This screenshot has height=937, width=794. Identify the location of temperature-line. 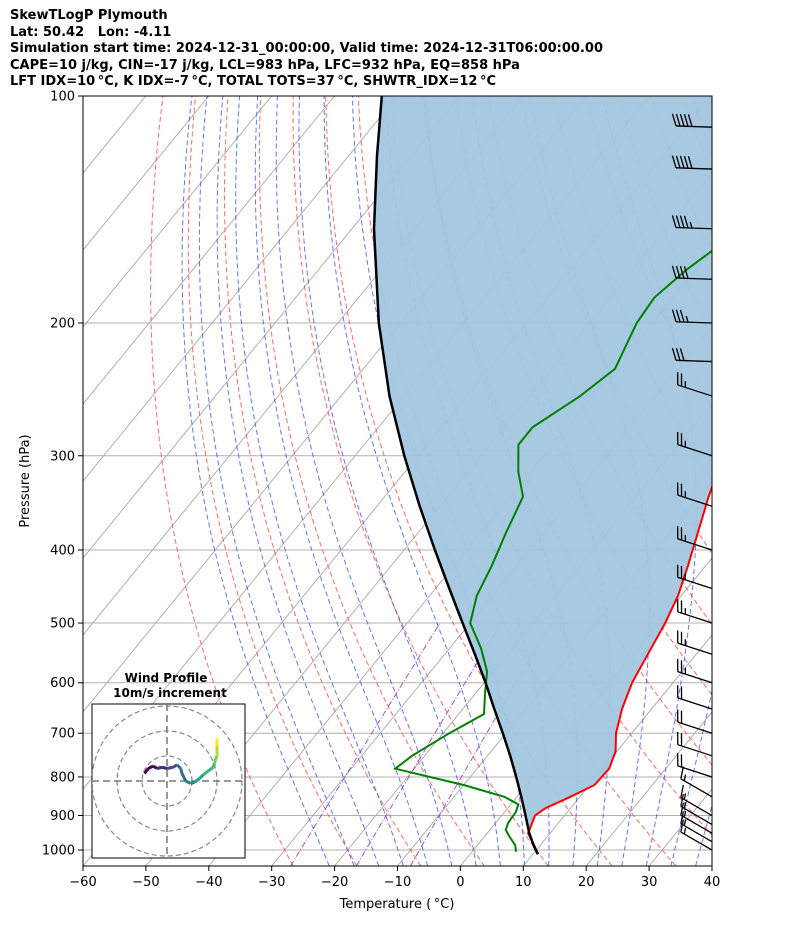
(619, 669).